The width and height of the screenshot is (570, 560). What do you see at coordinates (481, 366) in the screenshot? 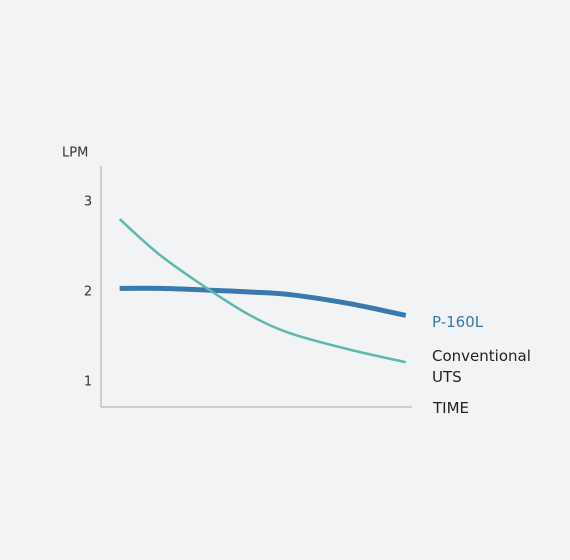
I see `series-label: Conventional UTS` at bounding box center [481, 366].